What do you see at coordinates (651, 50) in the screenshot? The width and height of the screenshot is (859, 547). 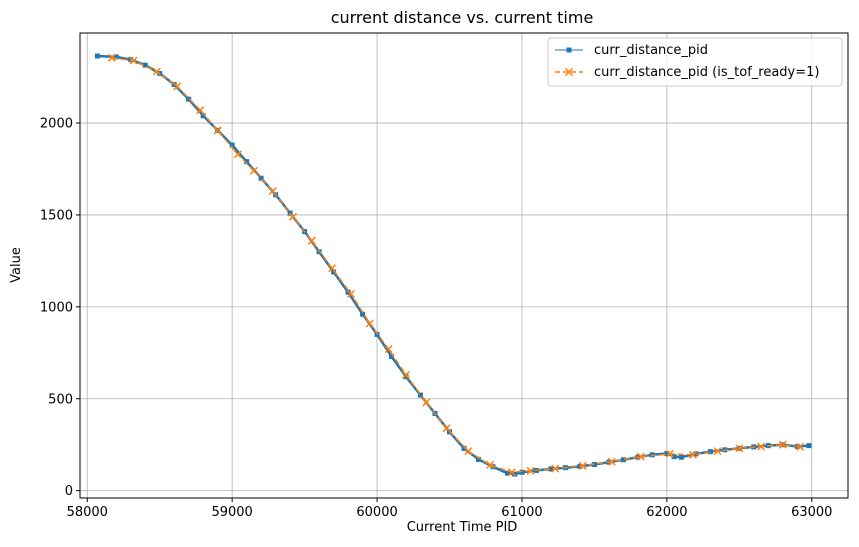 I see `legend-label-series-0: curr_distance_pid` at bounding box center [651, 50].